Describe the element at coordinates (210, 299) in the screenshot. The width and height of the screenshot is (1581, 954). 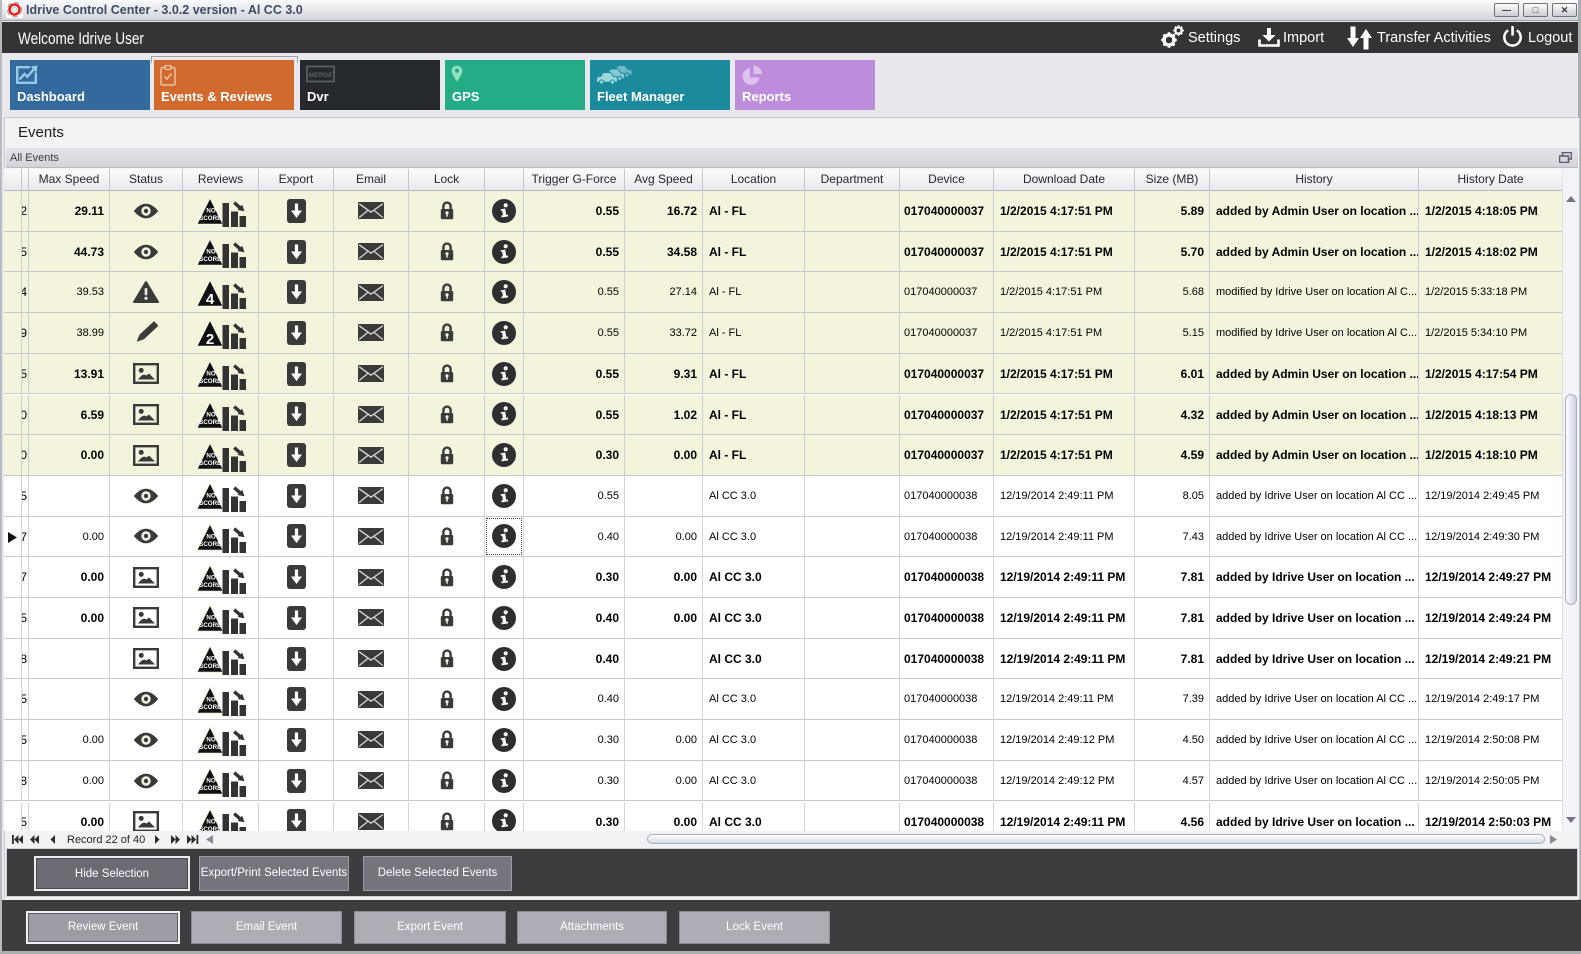
I see `svg-text: 4` at that location.